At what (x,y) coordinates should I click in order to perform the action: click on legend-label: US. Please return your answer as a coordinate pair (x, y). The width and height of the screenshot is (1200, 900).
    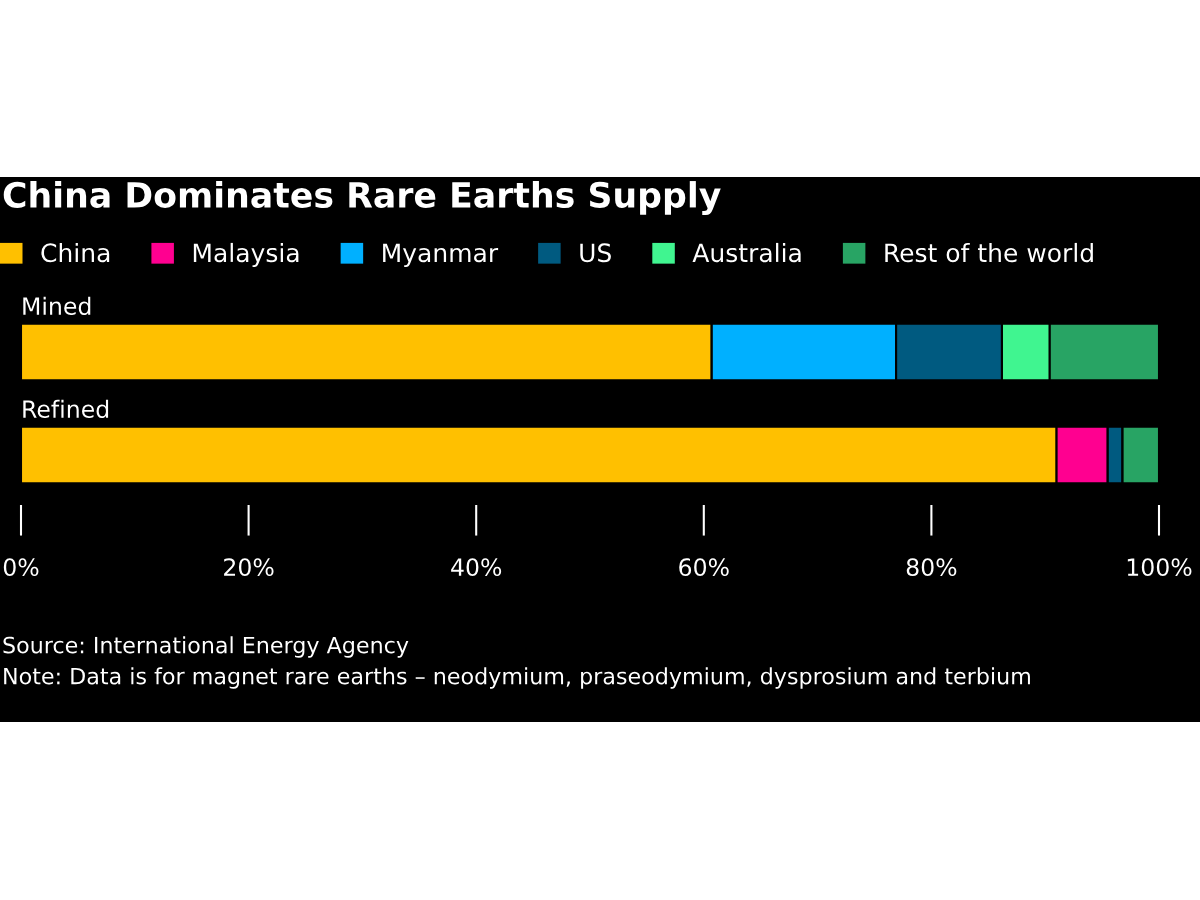
    Looking at the image, I should click on (595, 253).